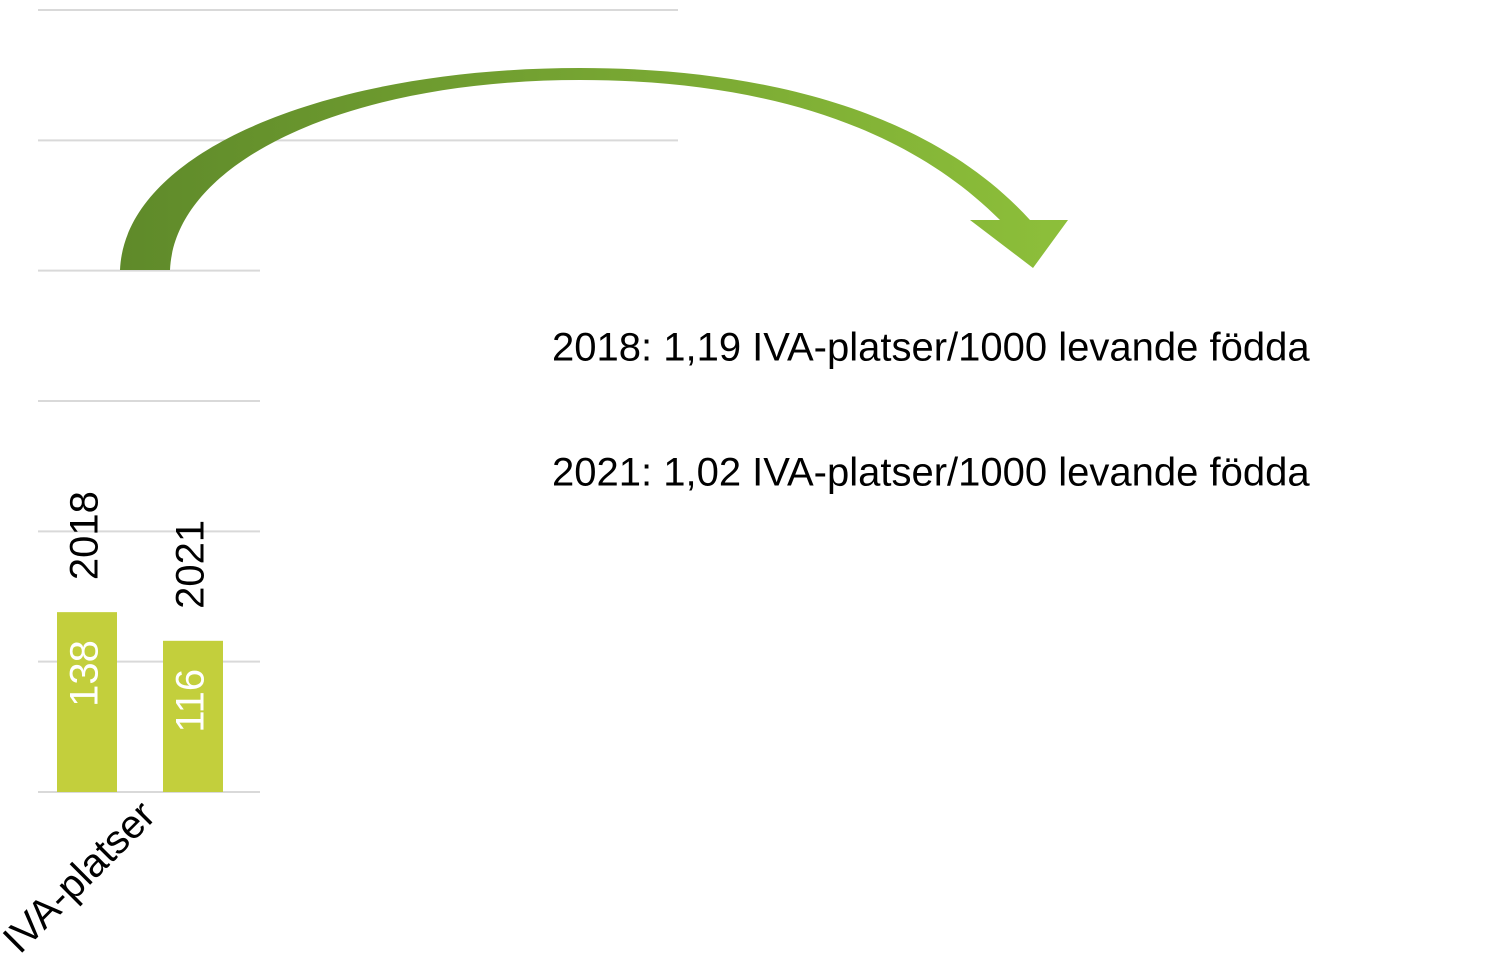 Image resolution: width=1497 pixels, height=979 pixels. Describe the element at coordinates (82, 877) in the screenshot. I see `x-tick-label: IVA-platser` at that location.